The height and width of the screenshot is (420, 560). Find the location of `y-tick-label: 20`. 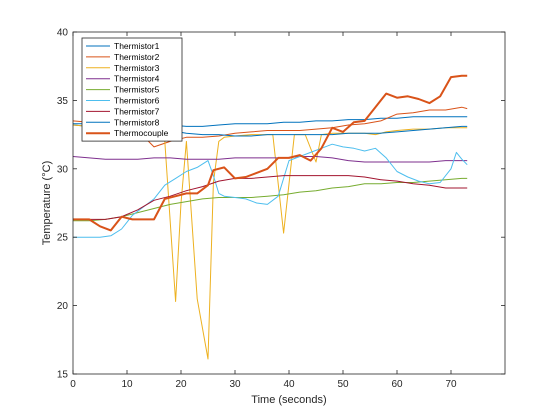

y-tick-label: 20 is located at coordinates (63, 306).